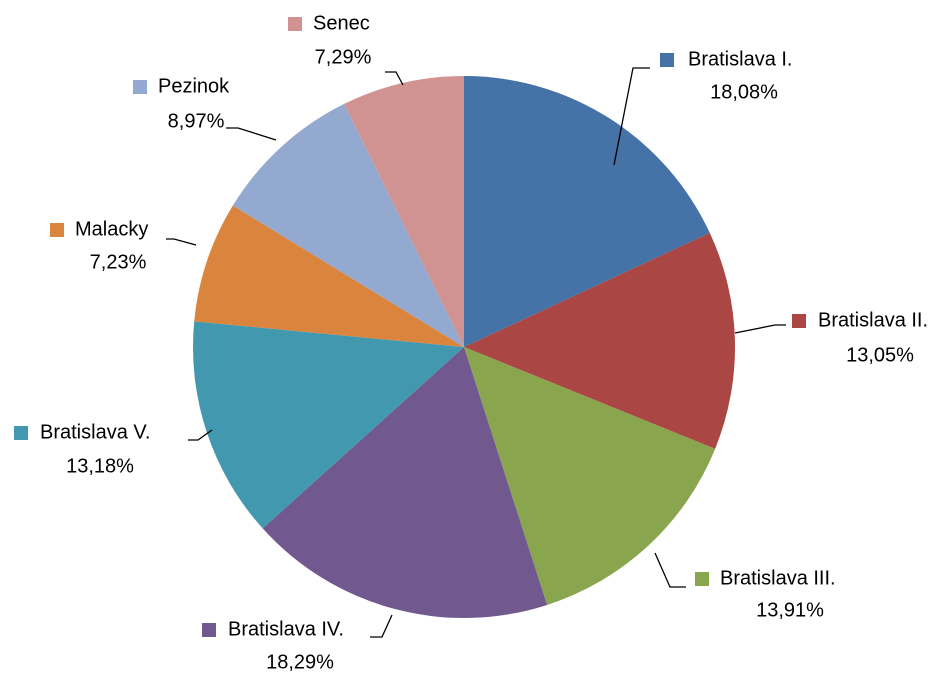  I want to click on slice-name: Bratislava I., so click(740, 59).